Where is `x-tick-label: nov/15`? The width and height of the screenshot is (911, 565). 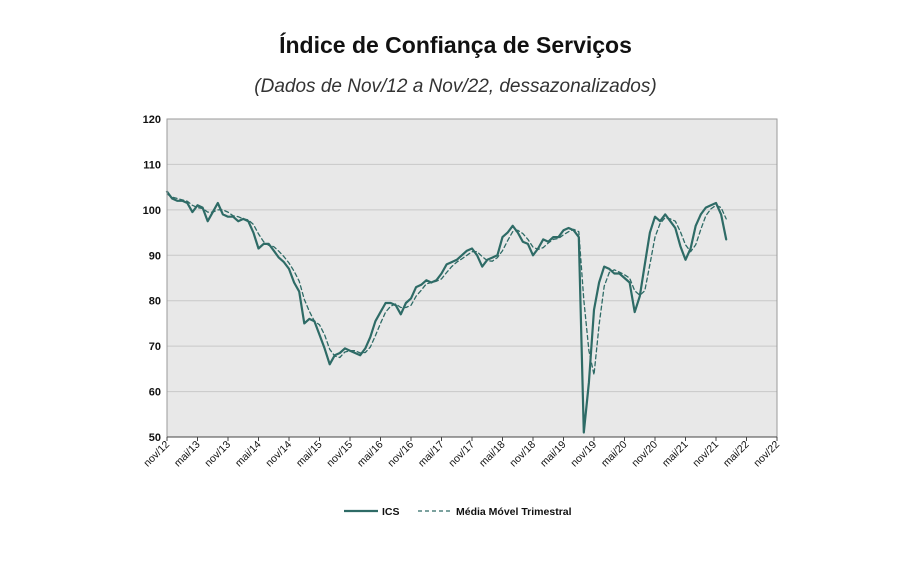
x-tick-label: nov/15 is located at coordinates (339, 454).